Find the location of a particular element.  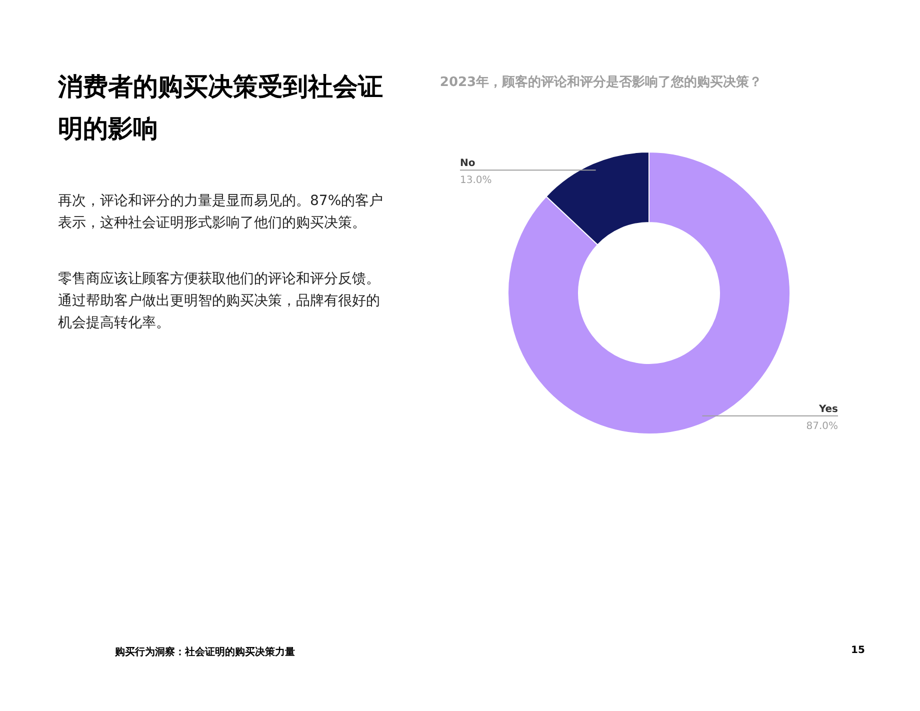

donut-slice is located at coordinates (649, 293).